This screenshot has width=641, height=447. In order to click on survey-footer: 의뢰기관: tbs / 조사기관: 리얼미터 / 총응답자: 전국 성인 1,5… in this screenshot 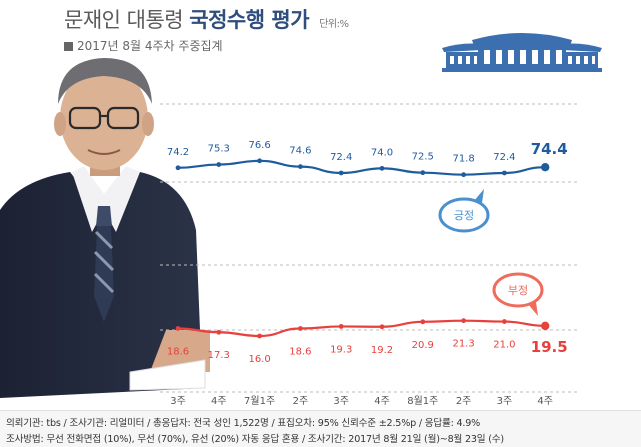, I will do `click(320, 428)`.